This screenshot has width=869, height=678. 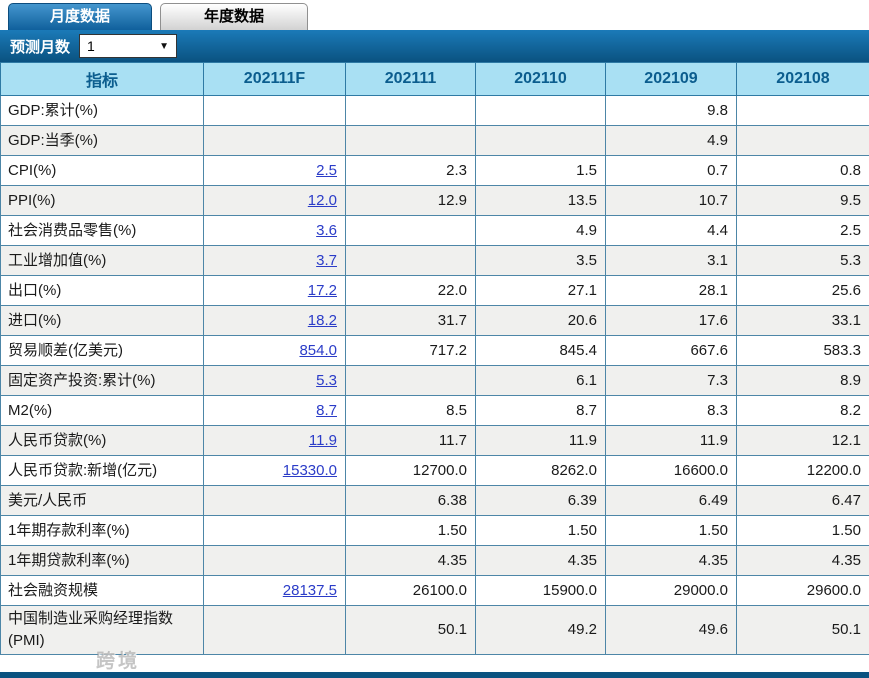 I want to click on forecast-cell: 17.2, so click(x=274, y=290).